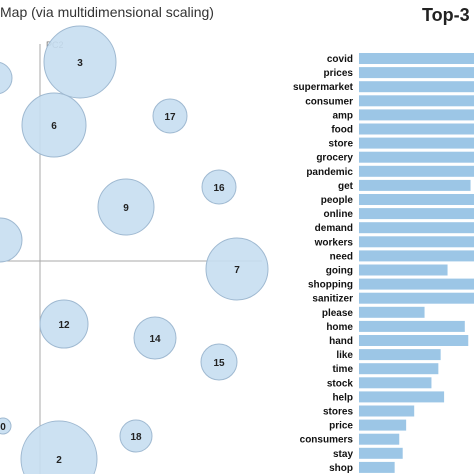 The width and height of the screenshot is (474, 474). What do you see at coordinates (344, 355) in the screenshot?
I see `term-label-like: like` at bounding box center [344, 355].